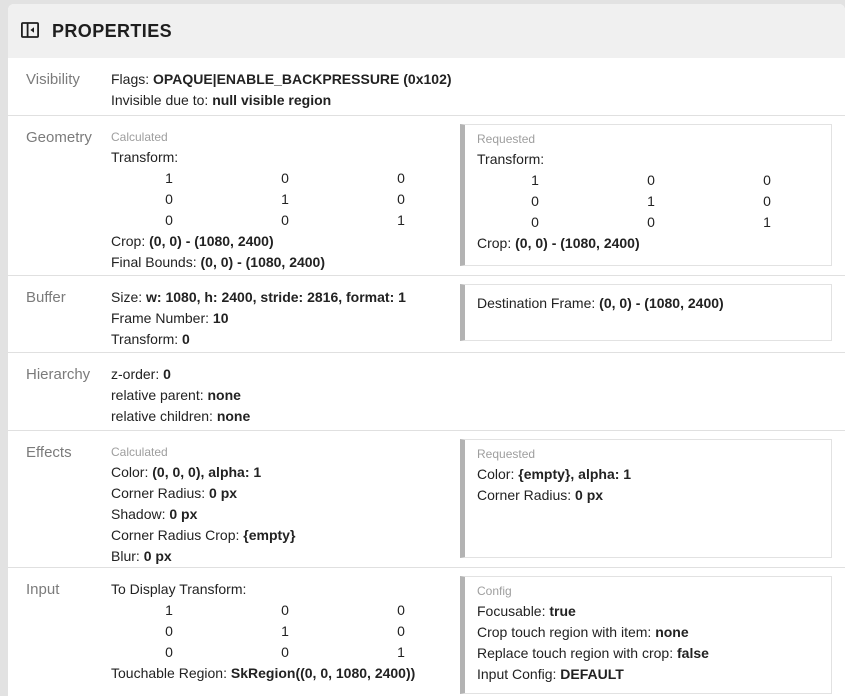 The height and width of the screenshot is (696, 845). What do you see at coordinates (112, 30) in the screenshot?
I see `panel-title: PROPERTIES` at bounding box center [112, 30].